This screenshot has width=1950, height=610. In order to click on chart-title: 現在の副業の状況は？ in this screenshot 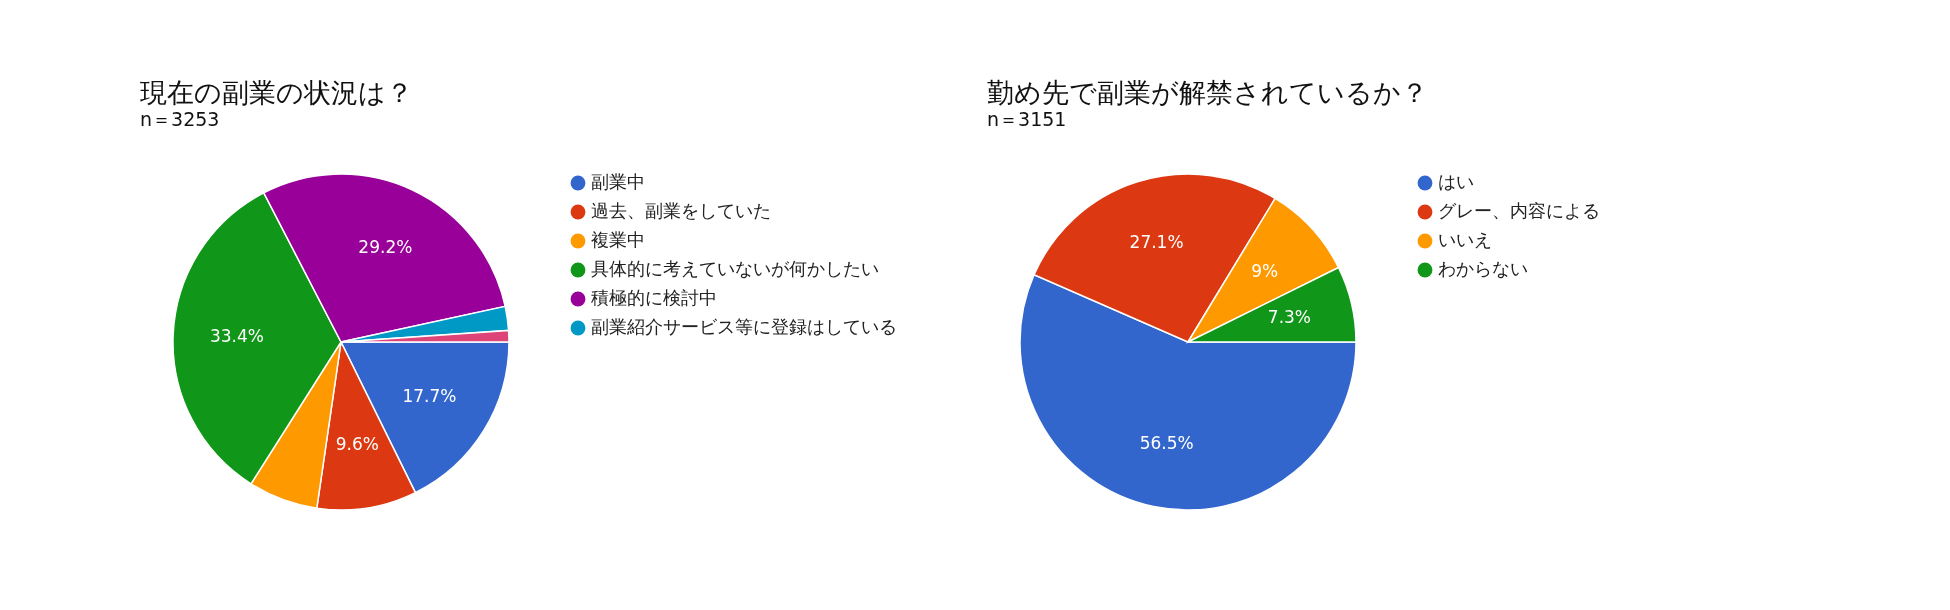, I will do `click(276, 92)`.